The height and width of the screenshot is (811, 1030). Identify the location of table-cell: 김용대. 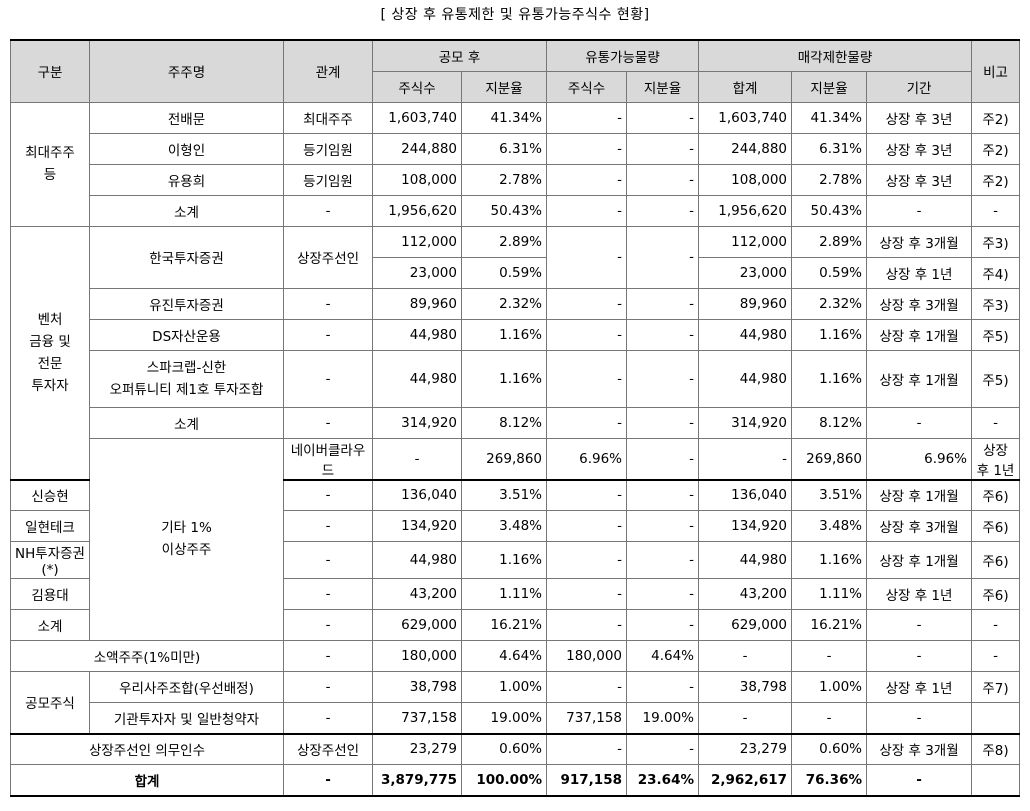
(50, 594).